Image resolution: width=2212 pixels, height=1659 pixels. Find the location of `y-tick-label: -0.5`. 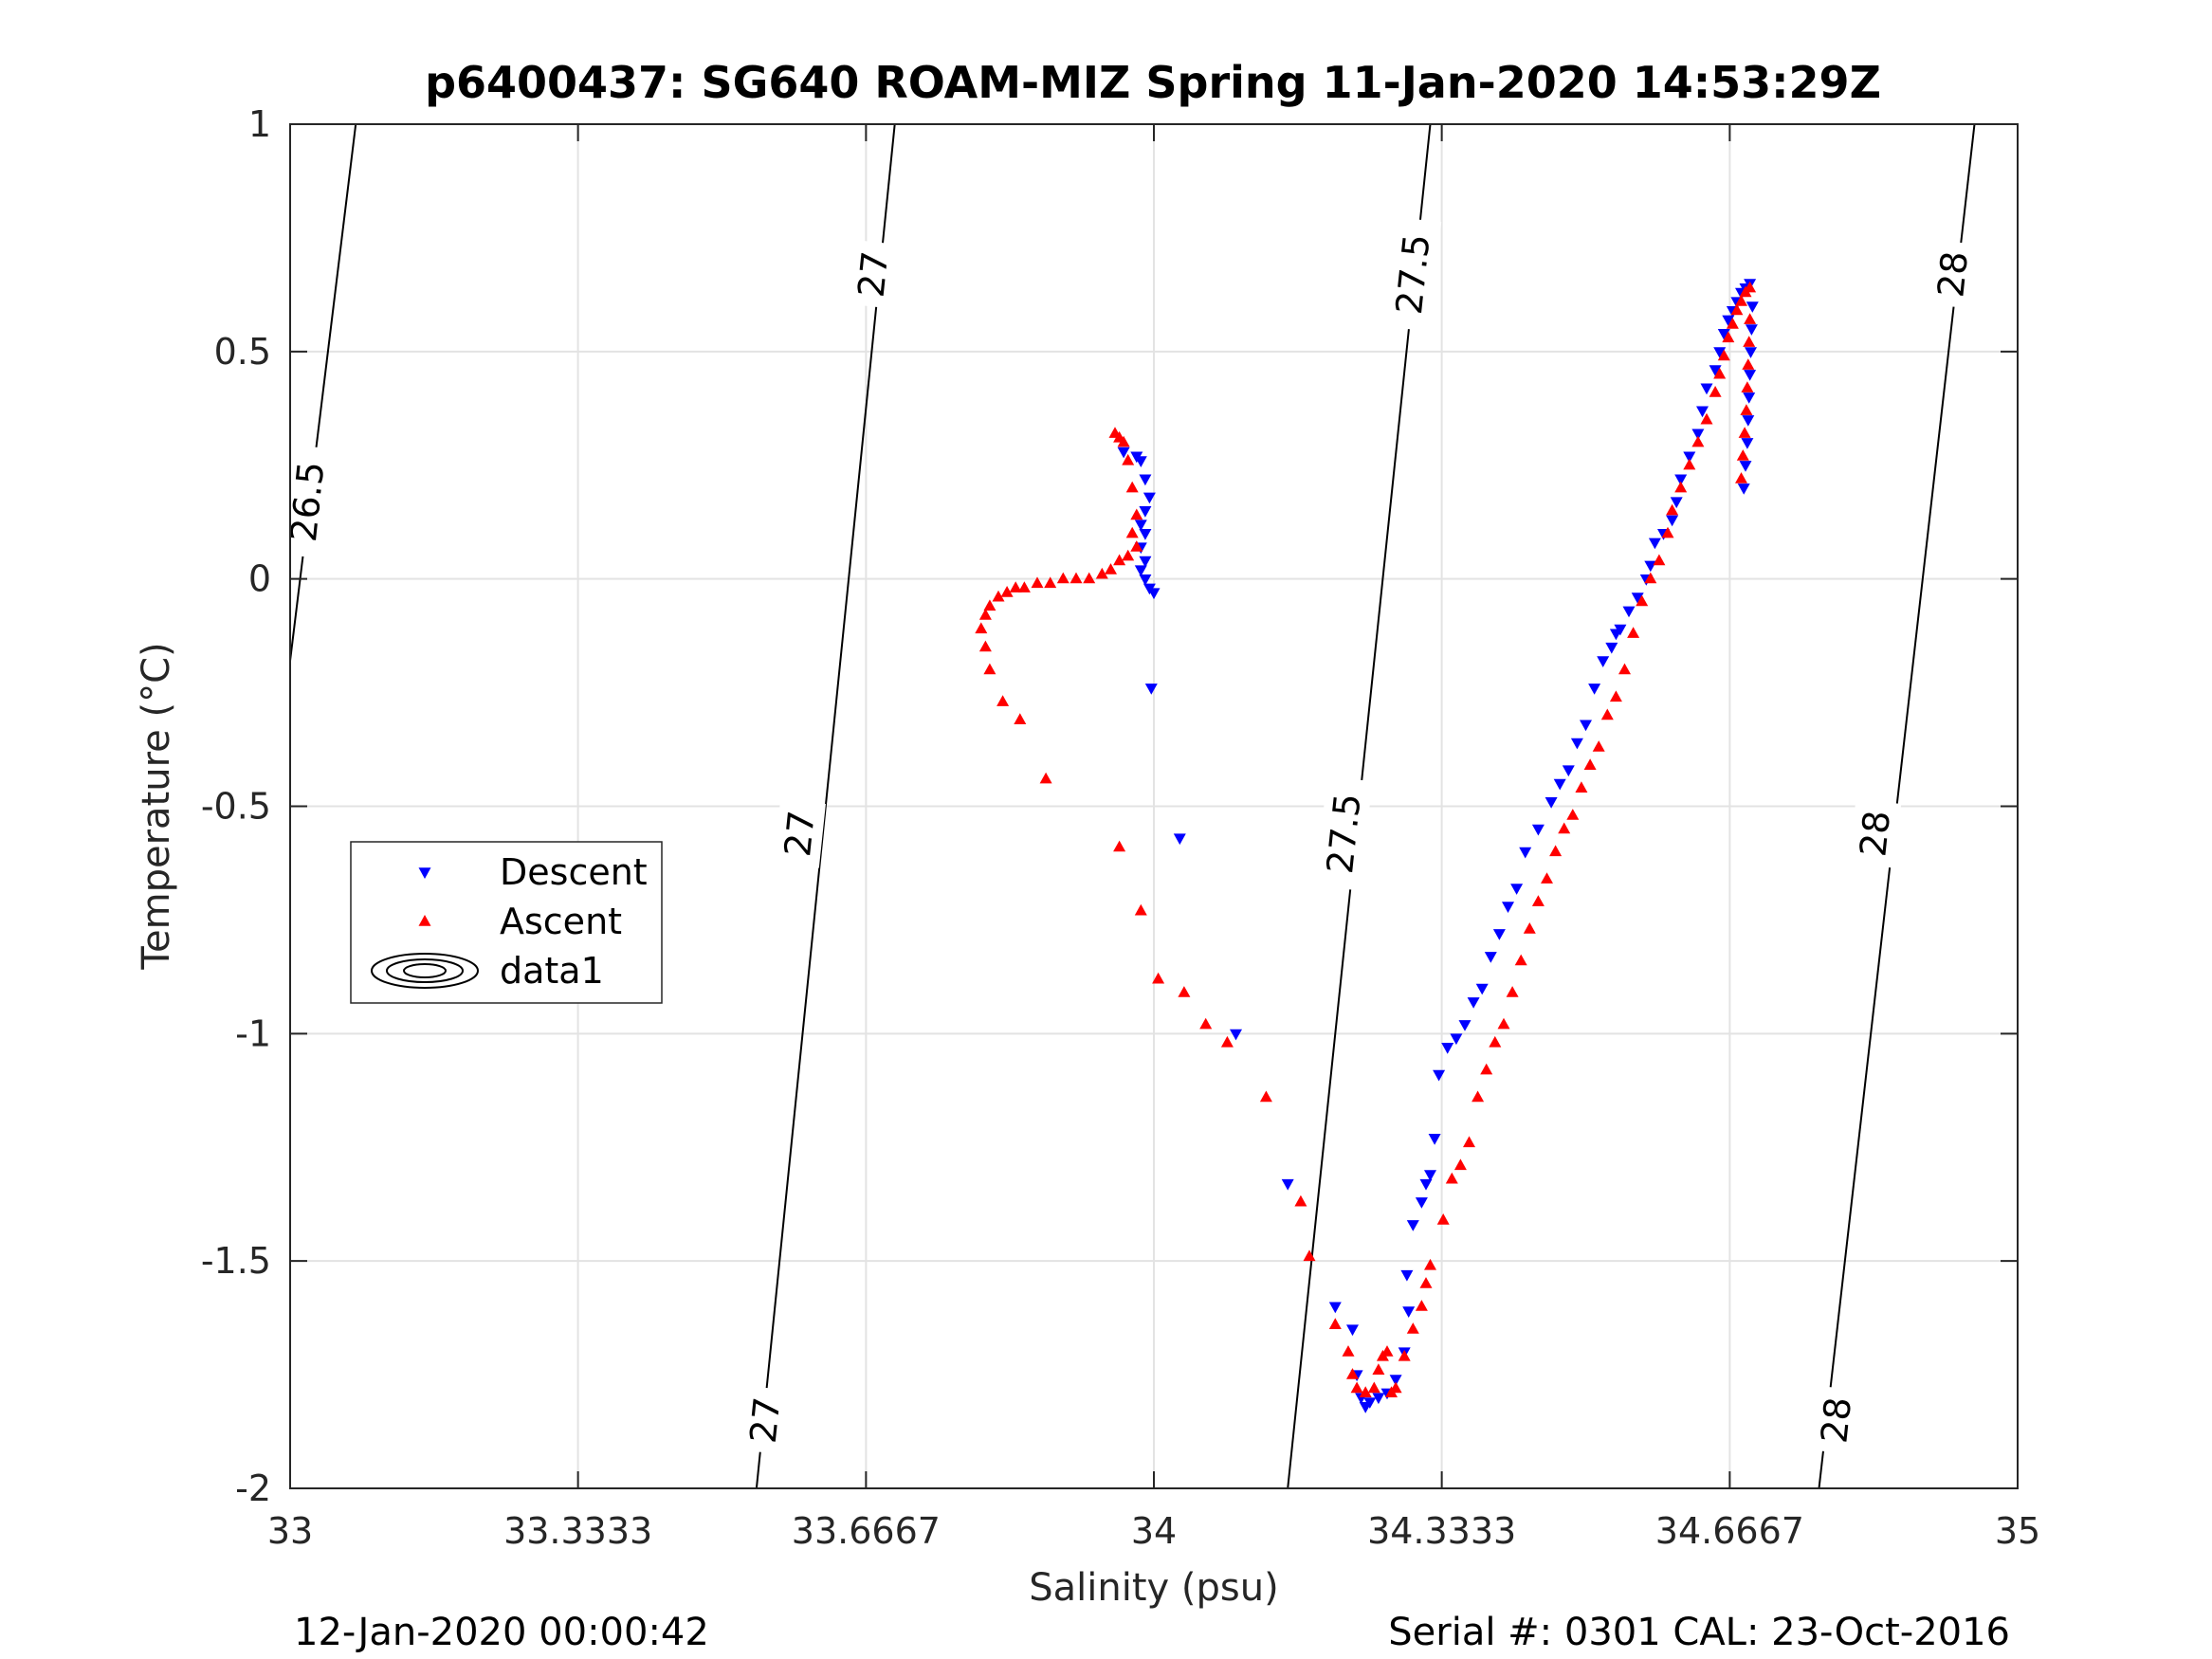

y-tick-label: -0.5 is located at coordinates (236, 807).